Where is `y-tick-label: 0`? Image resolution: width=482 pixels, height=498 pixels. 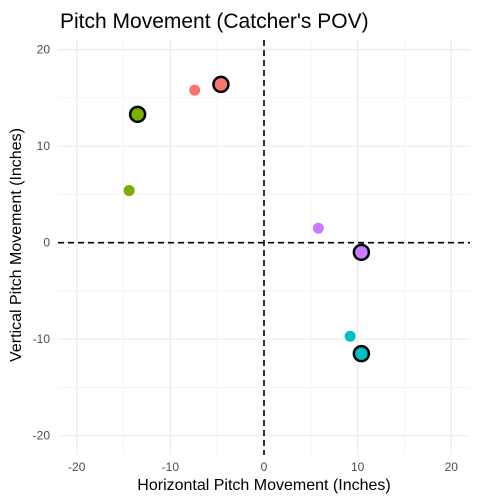
y-tick-label: 0 is located at coordinates (46, 243).